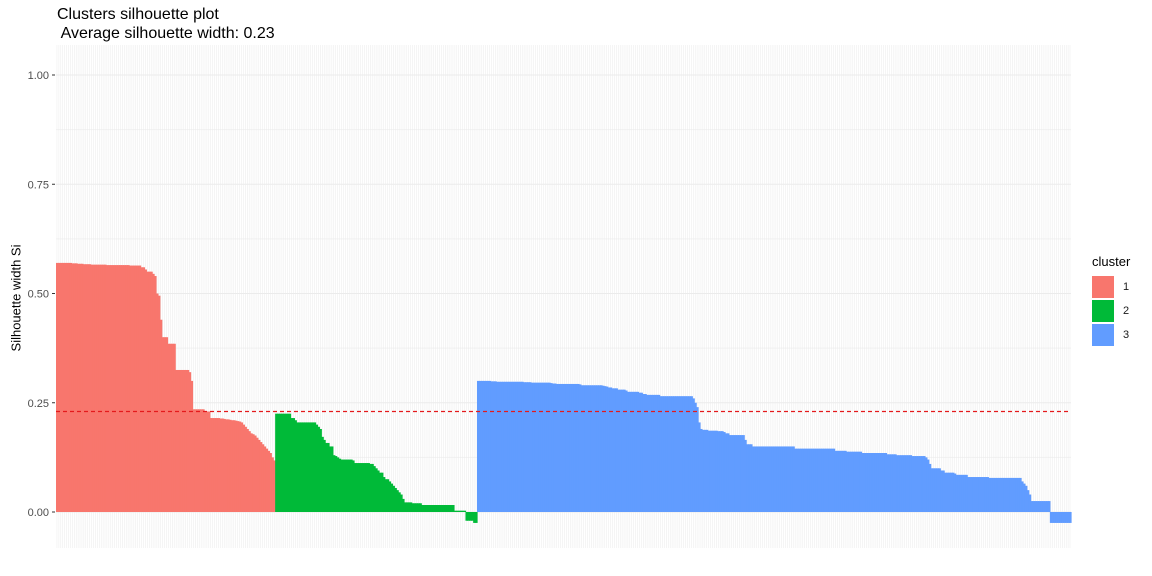  I want to click on legend-key, so click(1103, 335).